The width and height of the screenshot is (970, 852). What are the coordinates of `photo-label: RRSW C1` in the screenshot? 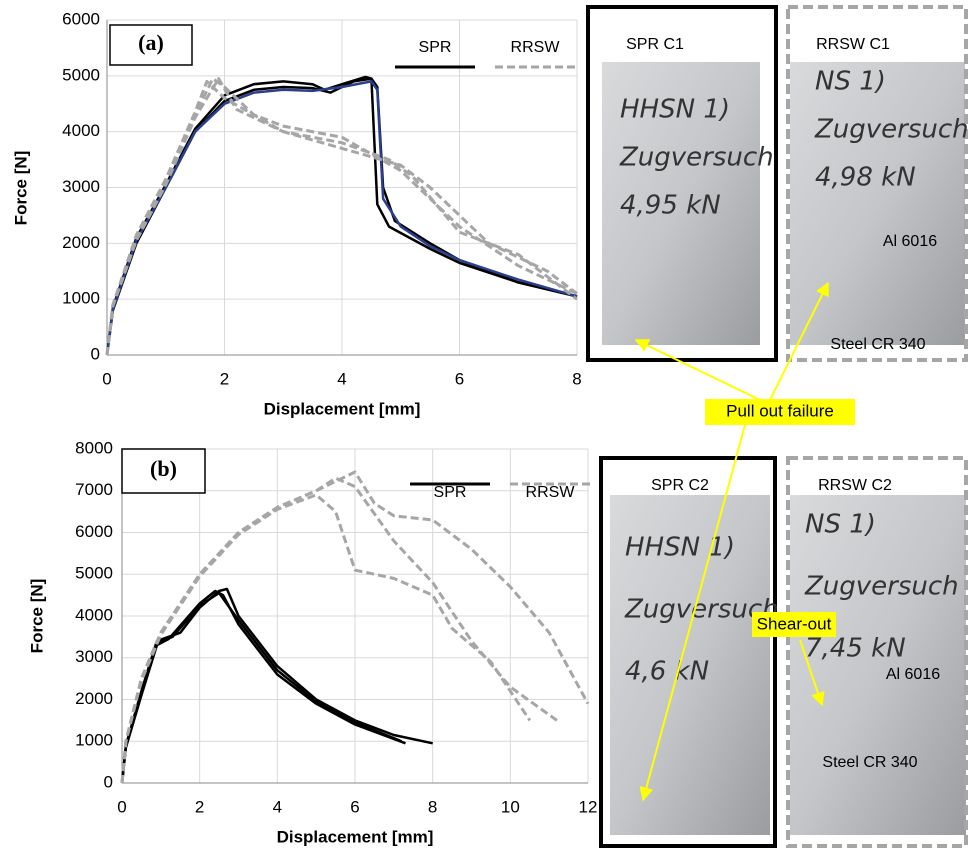 It's located at (853, 44).